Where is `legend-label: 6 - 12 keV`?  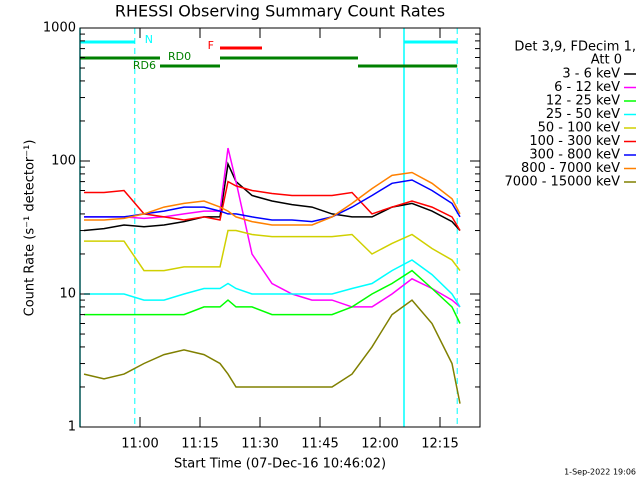
legend-label: 6 - 12 keV is located at coordinates (587, 87).